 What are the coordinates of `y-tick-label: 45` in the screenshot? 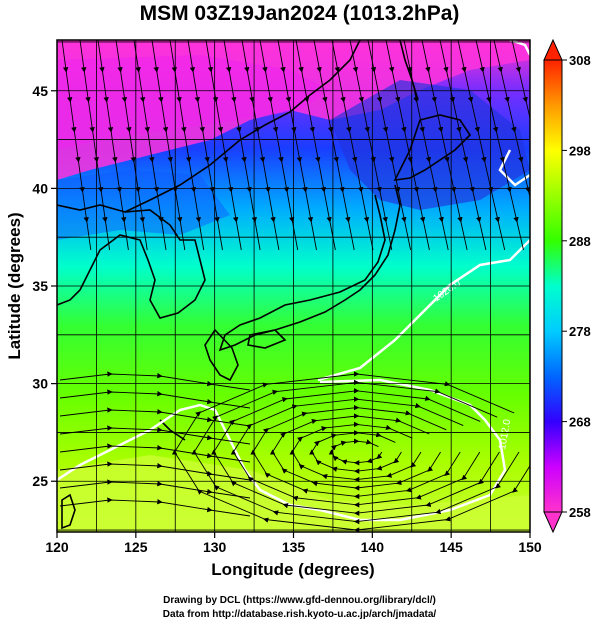 It's located at (40, 91).